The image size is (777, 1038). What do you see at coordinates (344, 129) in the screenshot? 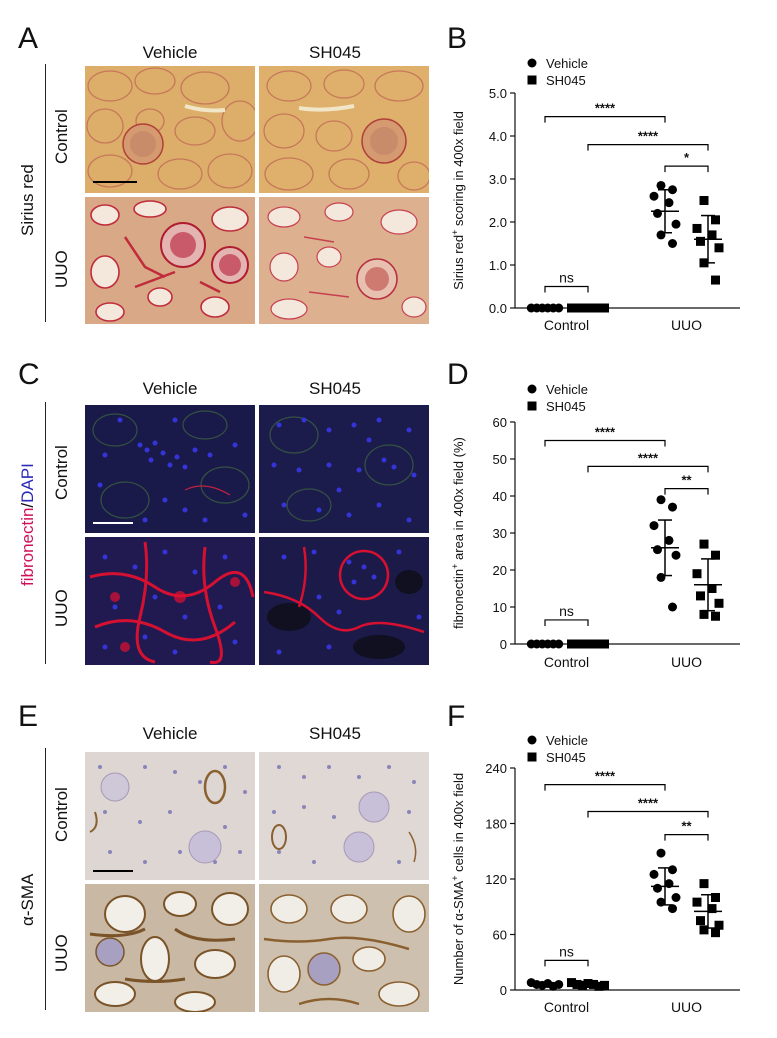
I see `micrograph-sirius-sh045-control` at bounding box center [344, 129].